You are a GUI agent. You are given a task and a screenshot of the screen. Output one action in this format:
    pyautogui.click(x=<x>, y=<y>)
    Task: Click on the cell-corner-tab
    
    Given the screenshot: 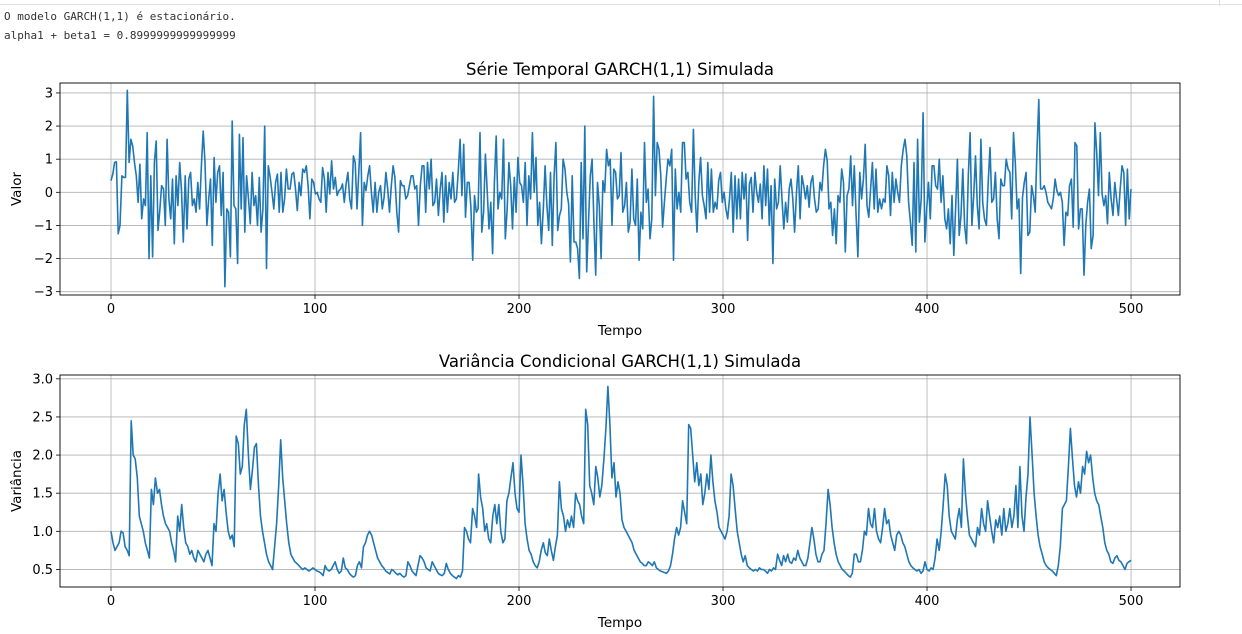 What is the action you would take?
    pyautogui.click(x=1230, y=3)
    